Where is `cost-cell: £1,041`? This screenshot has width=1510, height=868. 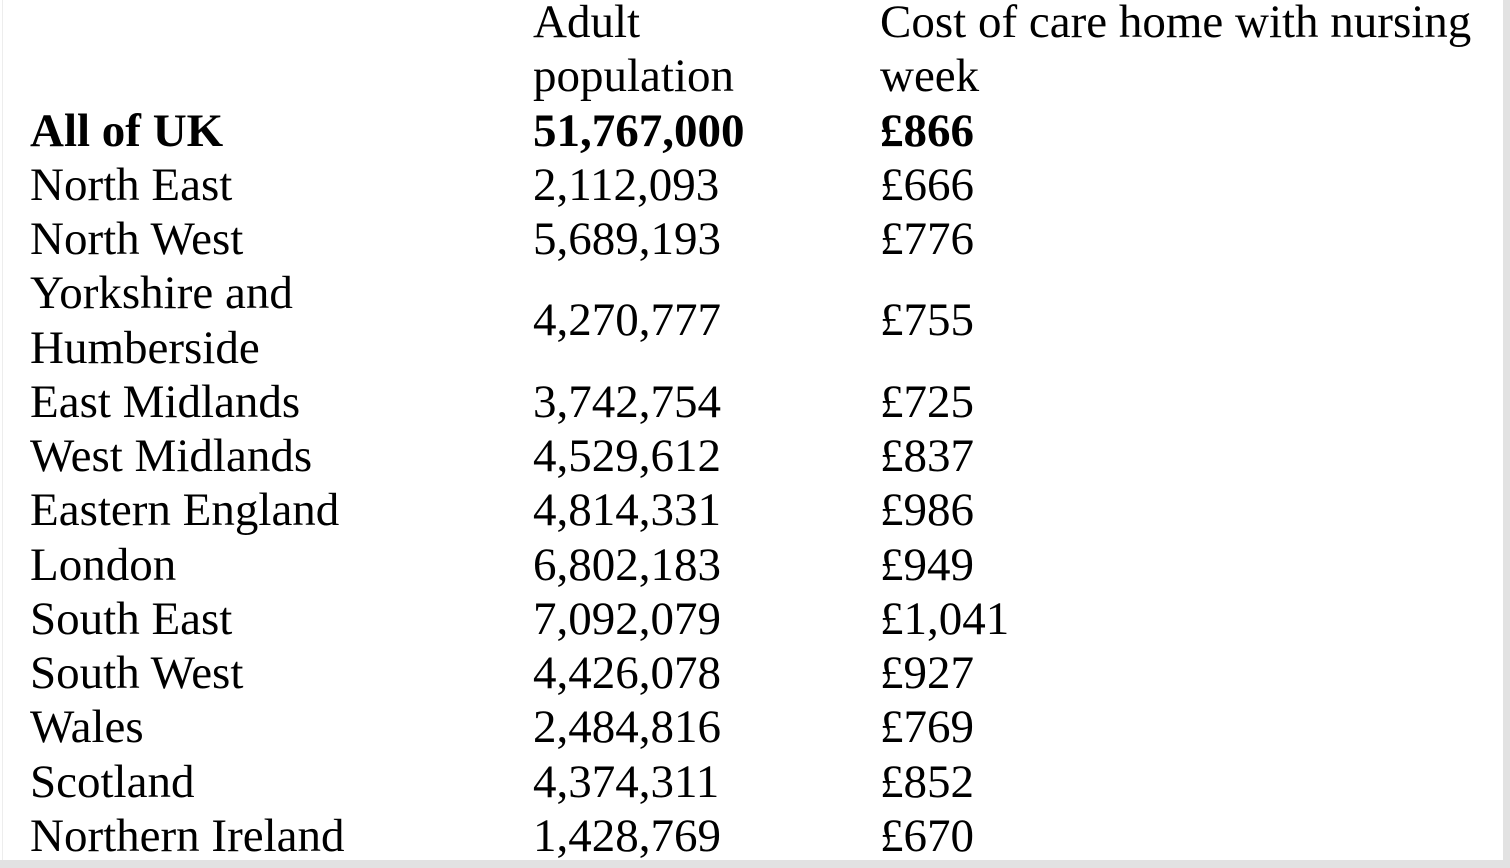
cost-cell: £1,041 is located at coordinates (945, 618).